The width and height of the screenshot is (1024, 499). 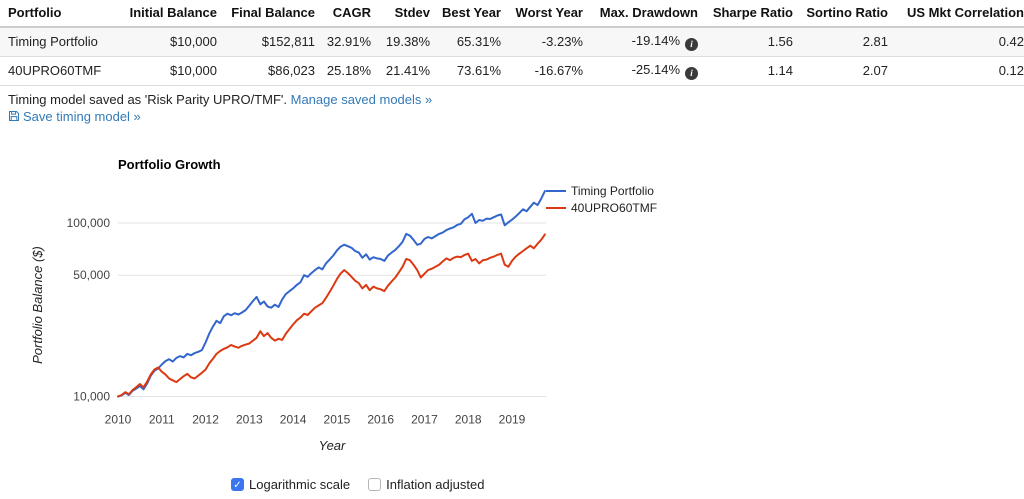 What do you see at coordinates (612, 191) in the screenshot?
I see `legend-label: Timing Portfolio` at bounding box center [612, 191].